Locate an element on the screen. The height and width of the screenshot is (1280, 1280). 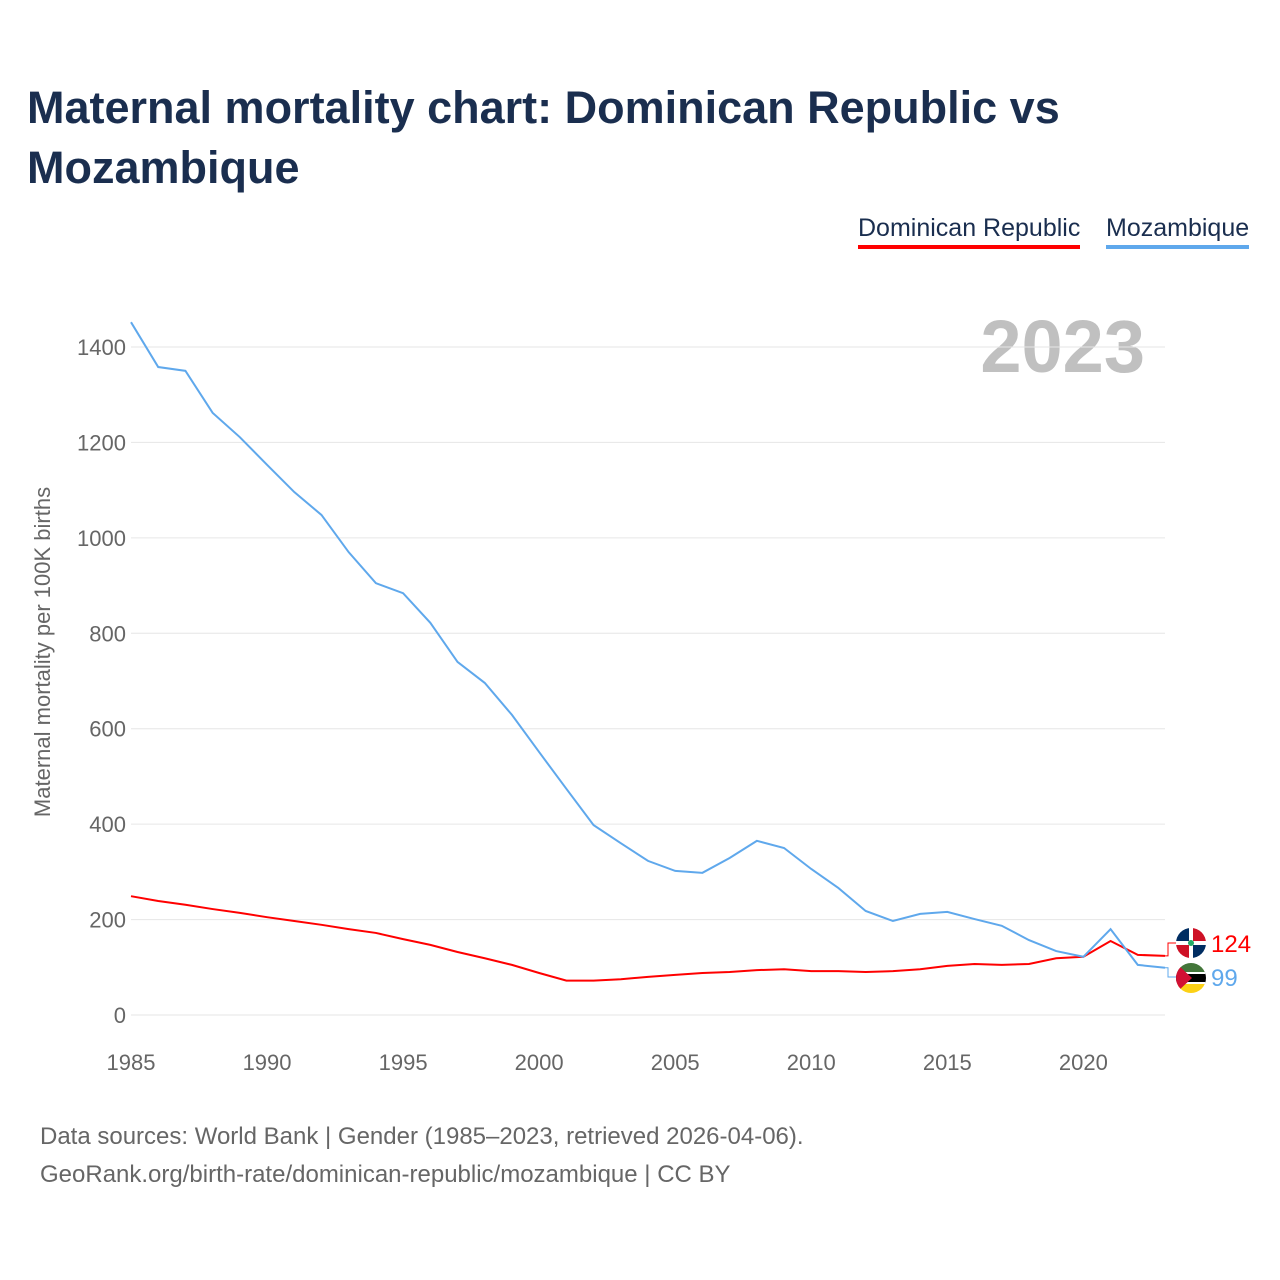
x-tick-label: 1990 is located at coordinates (267, 1062).